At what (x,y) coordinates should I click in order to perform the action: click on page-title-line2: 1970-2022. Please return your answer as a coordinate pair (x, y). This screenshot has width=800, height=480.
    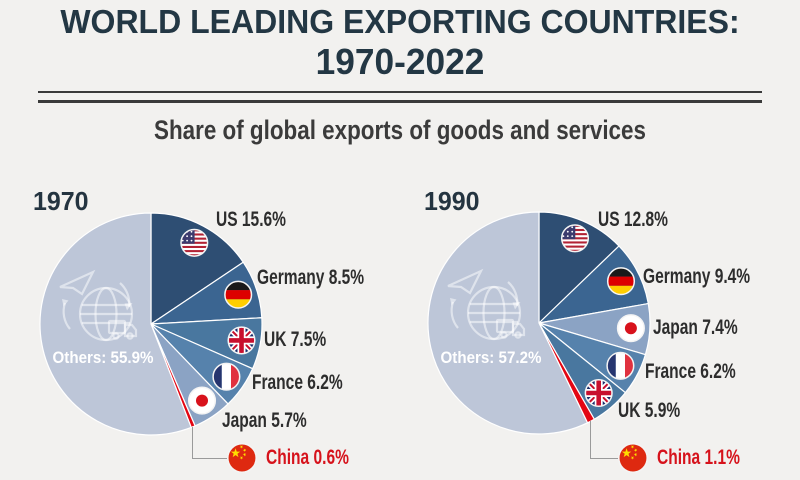
    Looking at the image, I should click on (400, 61).